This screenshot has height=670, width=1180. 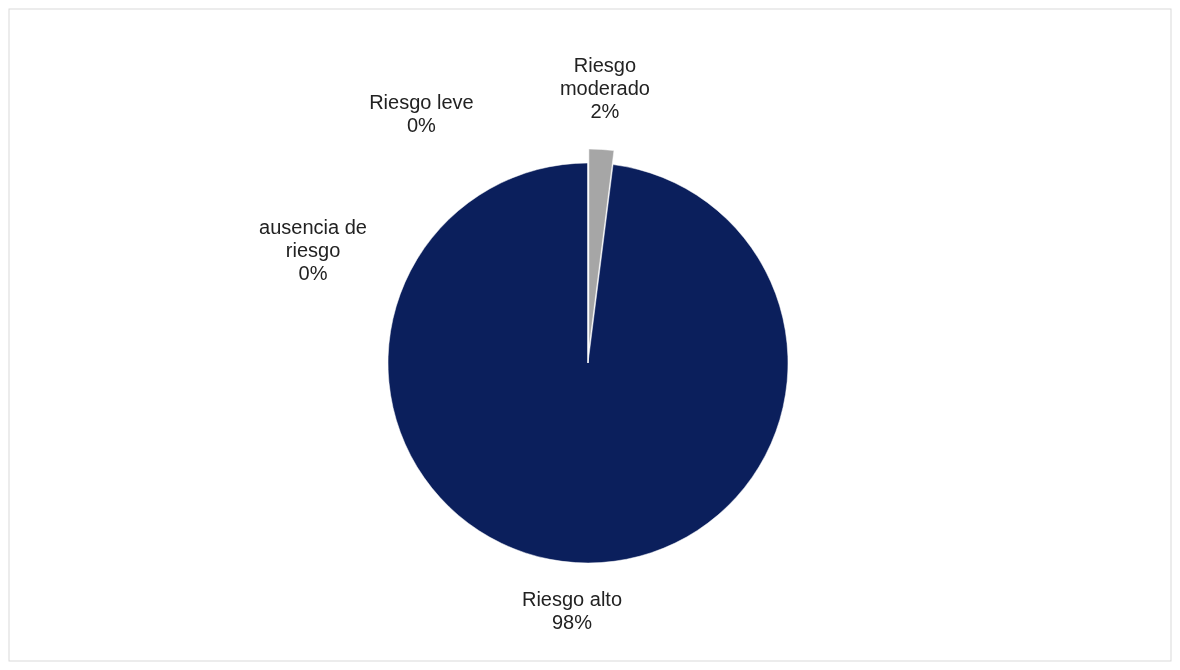 I want to click on slice-label: Riesgo moderado, so click(x=604, y=76).